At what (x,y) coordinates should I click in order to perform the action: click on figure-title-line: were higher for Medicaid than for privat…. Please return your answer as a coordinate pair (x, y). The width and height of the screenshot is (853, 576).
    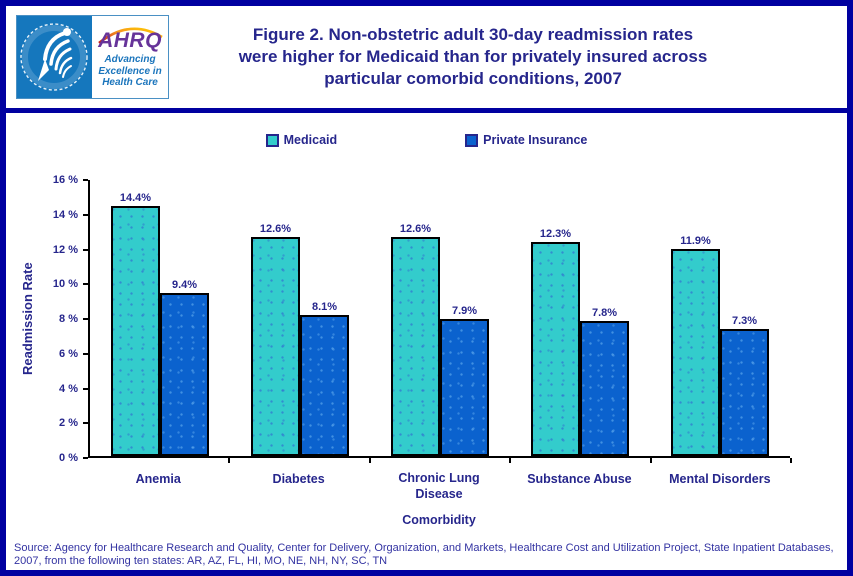
    Looking at the image, I should click on (473, 56).